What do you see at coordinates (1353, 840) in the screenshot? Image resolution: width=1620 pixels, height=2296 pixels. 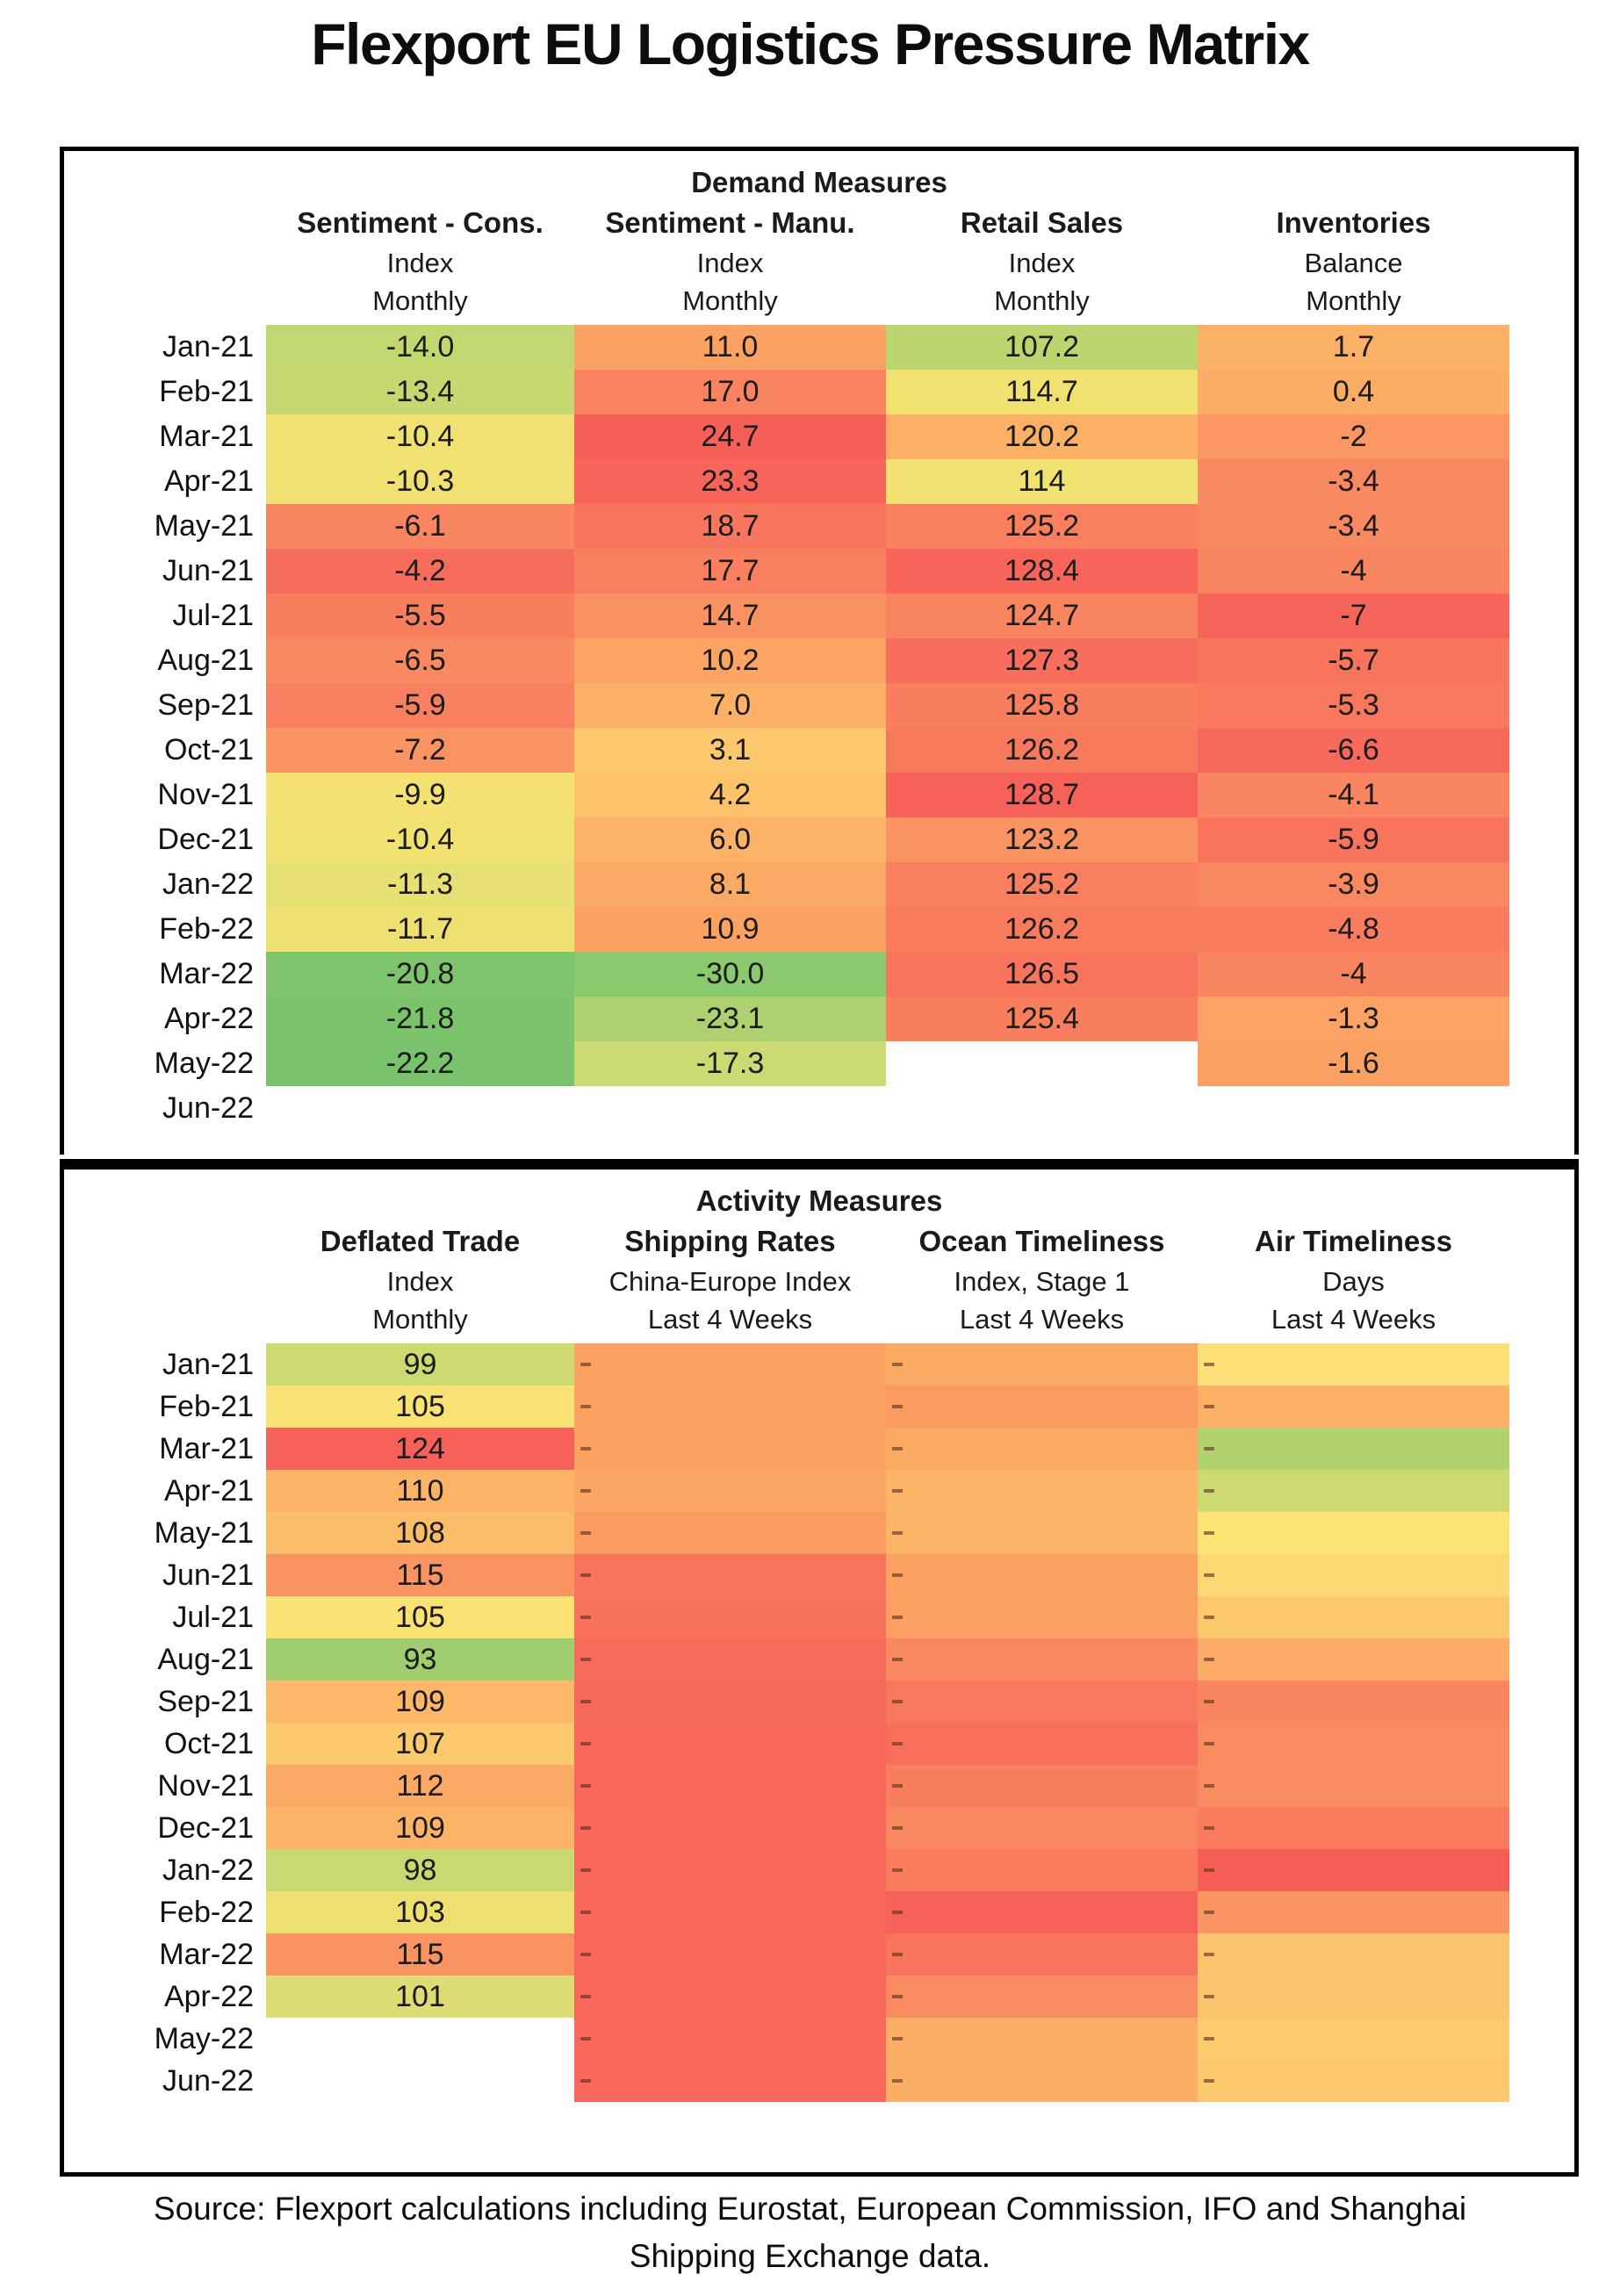 I see `heatmap-cell: -5.9` at bounding box center [1353, 840].